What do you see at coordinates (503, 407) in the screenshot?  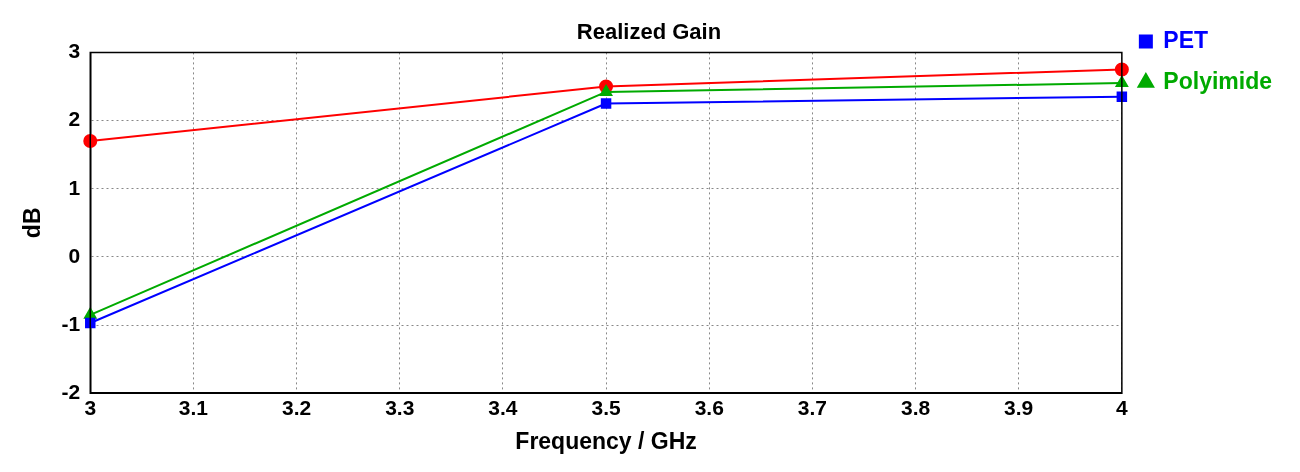 I see `x-tick-label: 3.4` at bounding box center [503, 407].